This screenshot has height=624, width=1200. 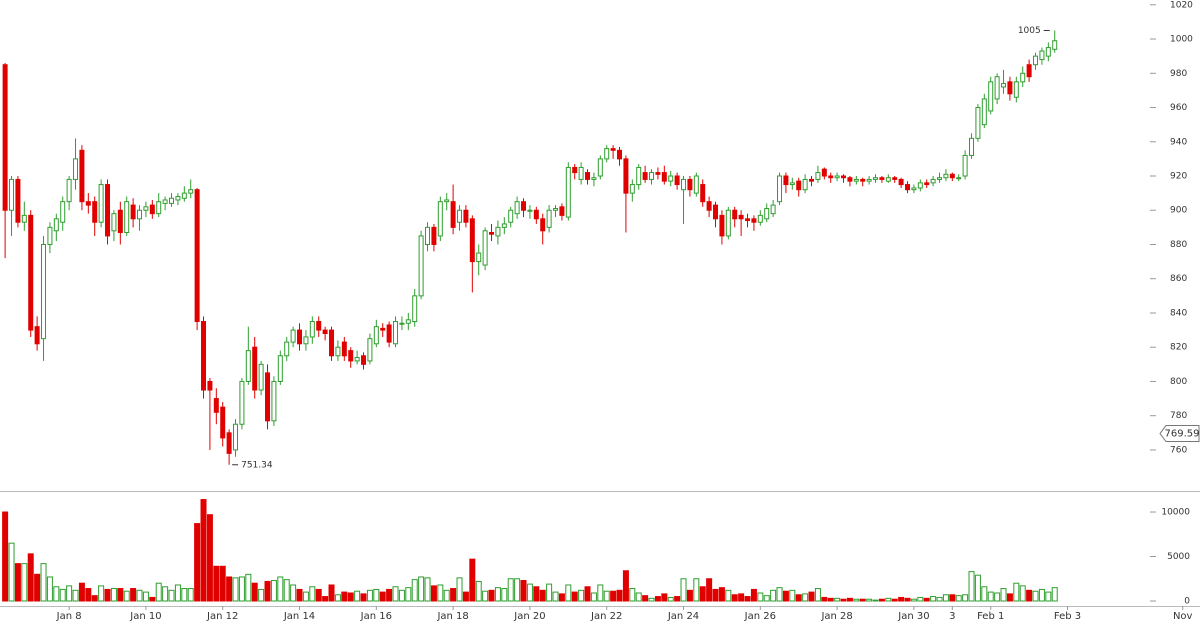 What do you see at coordinates (760, 616) in the screenshot?
I see `x-tick-label: Jan 26` at bounding box center [760, 616].